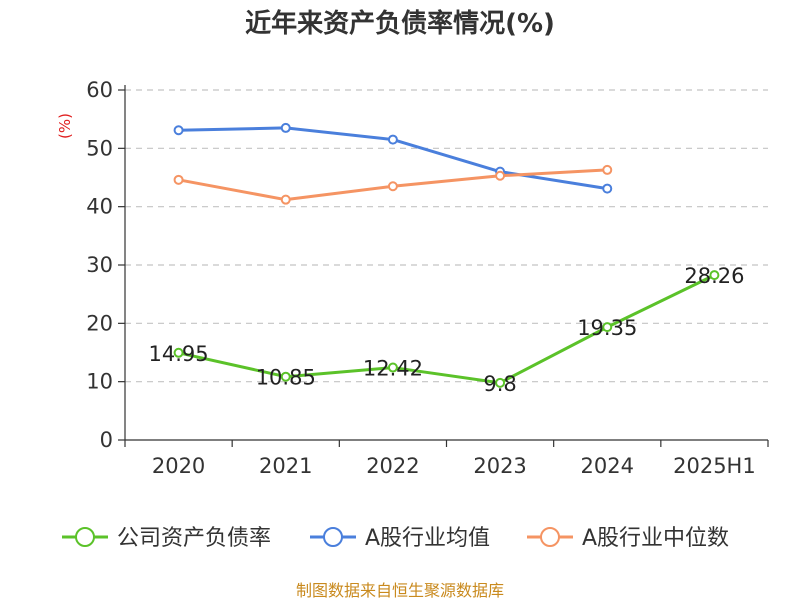 The width and height of the screenshot is (800, 600). I want to click on data-label: 19.35, so click(607, 328).